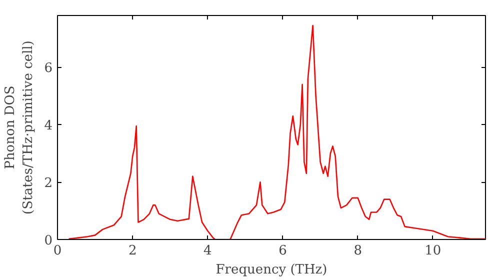 The height and width of the screenshot is (280, 500). What do you see at coordinates (48, 184) in the screenshot?
I see `y-tick-label: 2` at bounding box center [48, 184].